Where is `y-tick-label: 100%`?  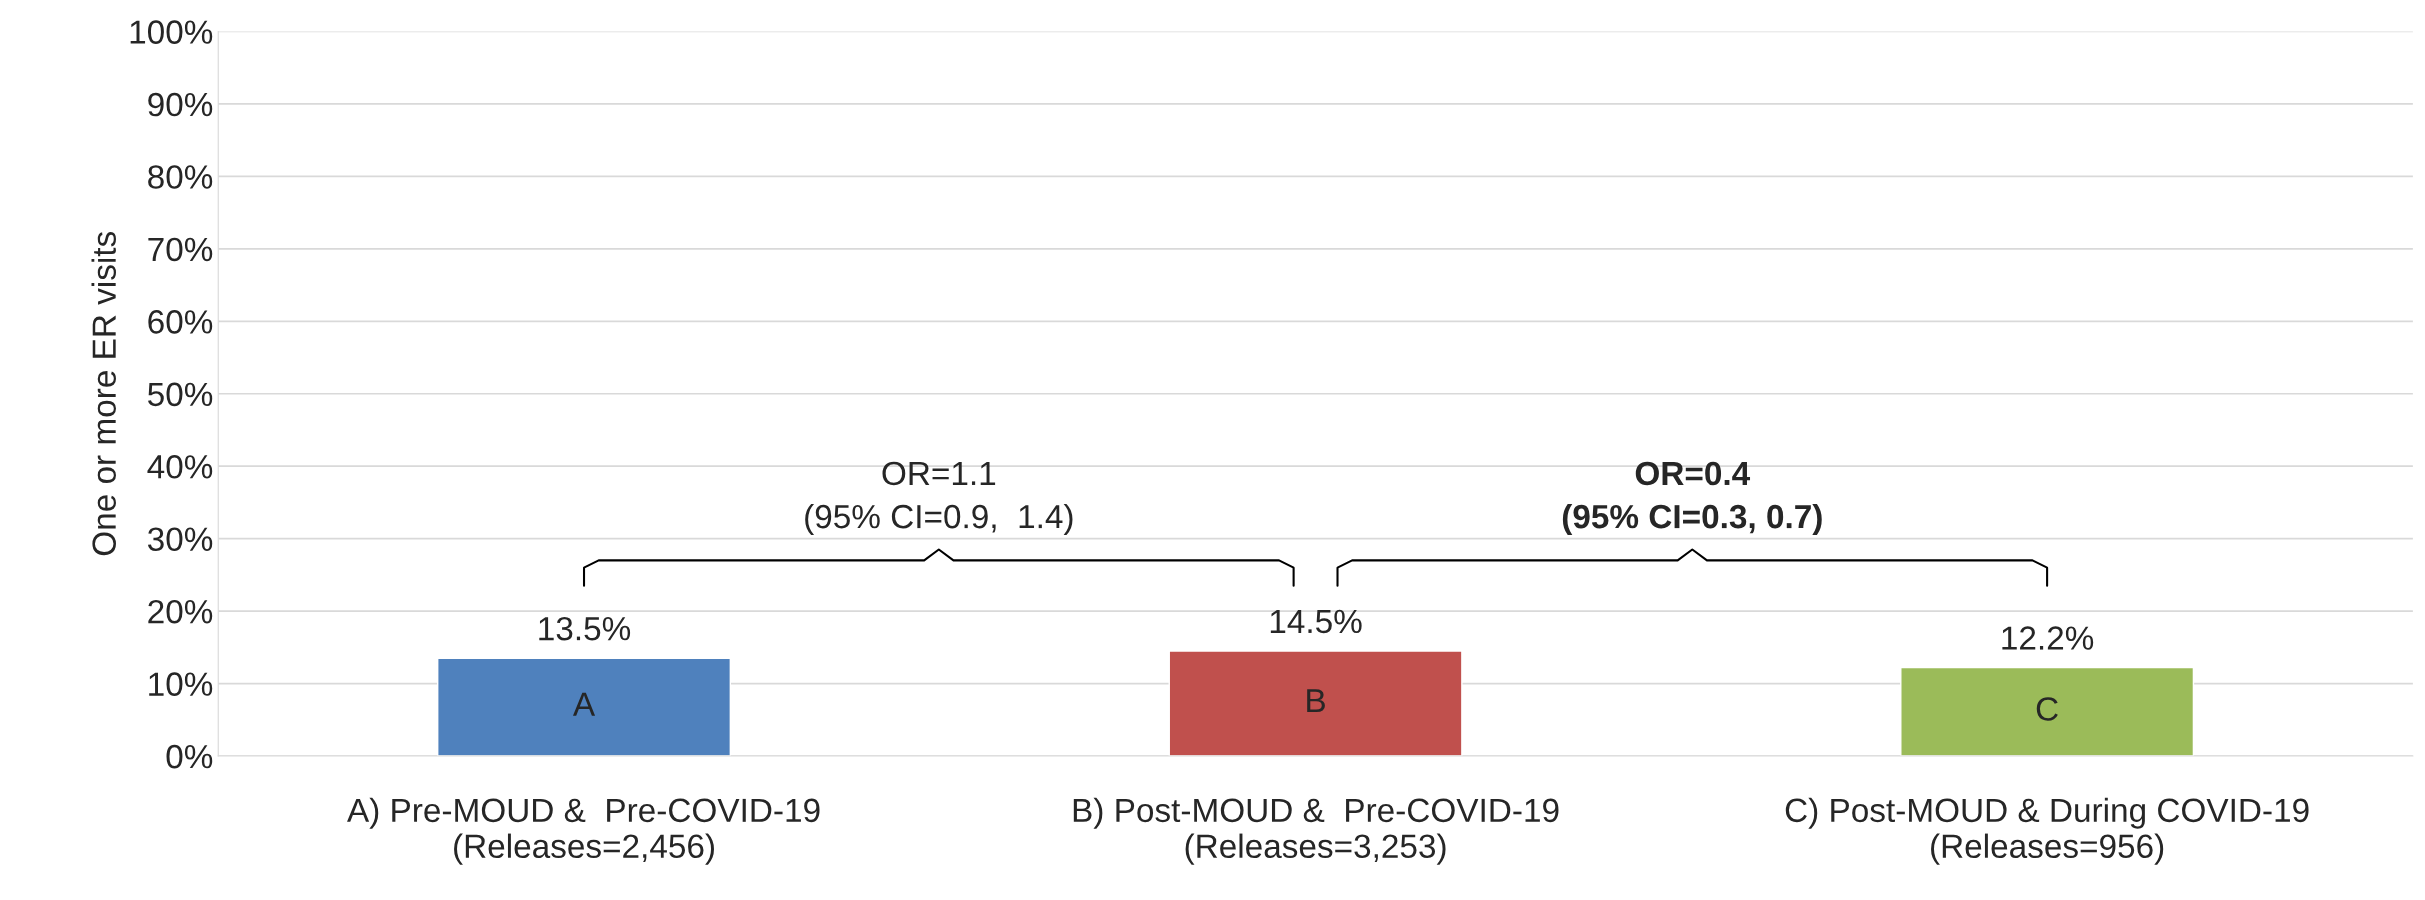
y-tick-label: 100% is located at coordinates (171, 32).